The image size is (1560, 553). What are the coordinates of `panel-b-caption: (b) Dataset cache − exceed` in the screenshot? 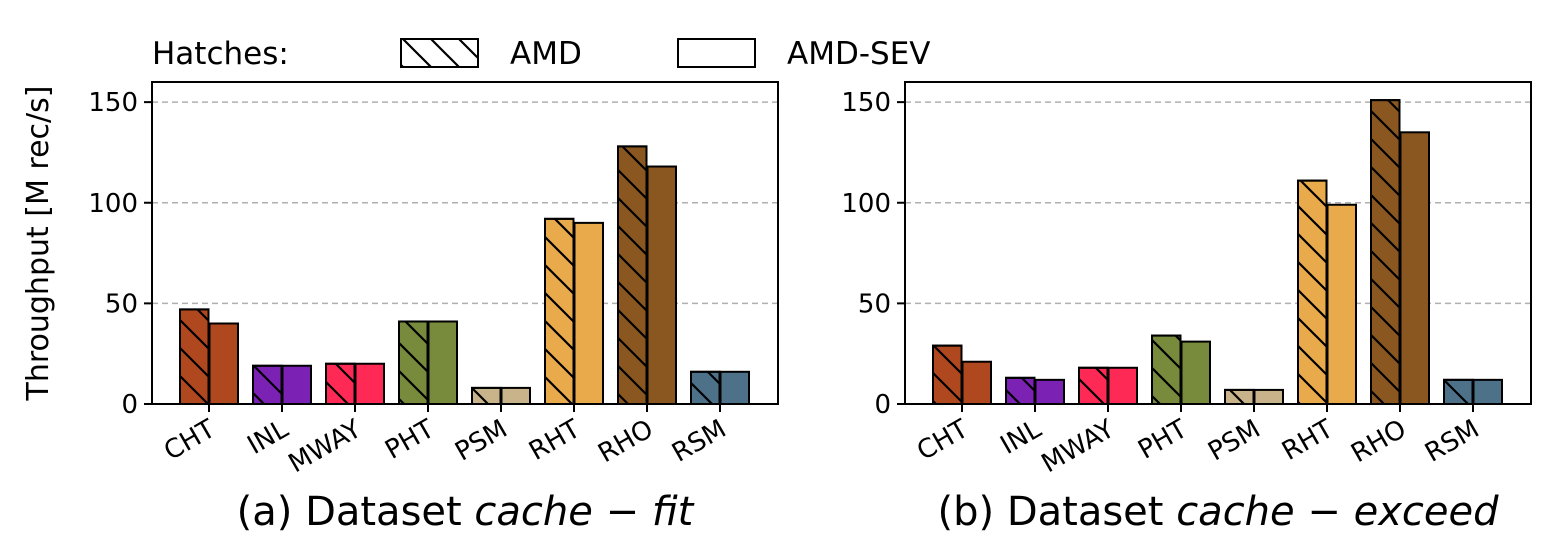 It's located at (1219, 512).